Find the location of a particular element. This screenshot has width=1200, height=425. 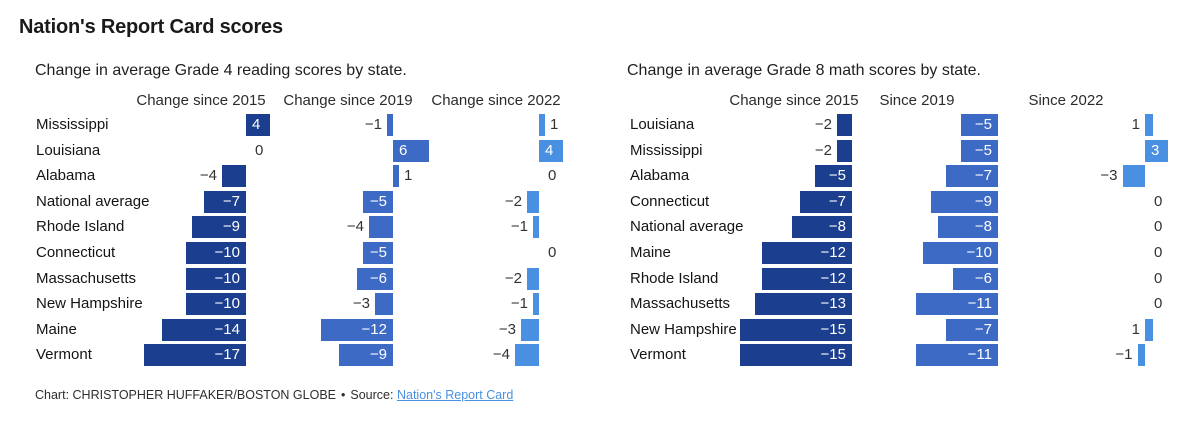

page-title: Nation's Report Card scores is located at coordinates (151, 27).